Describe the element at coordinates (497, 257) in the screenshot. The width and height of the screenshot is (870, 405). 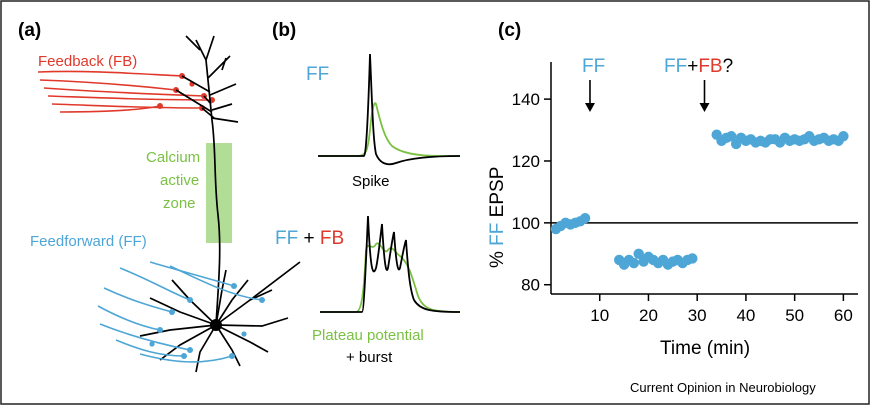
I see `y-axis-label-prefix: %` at that location.